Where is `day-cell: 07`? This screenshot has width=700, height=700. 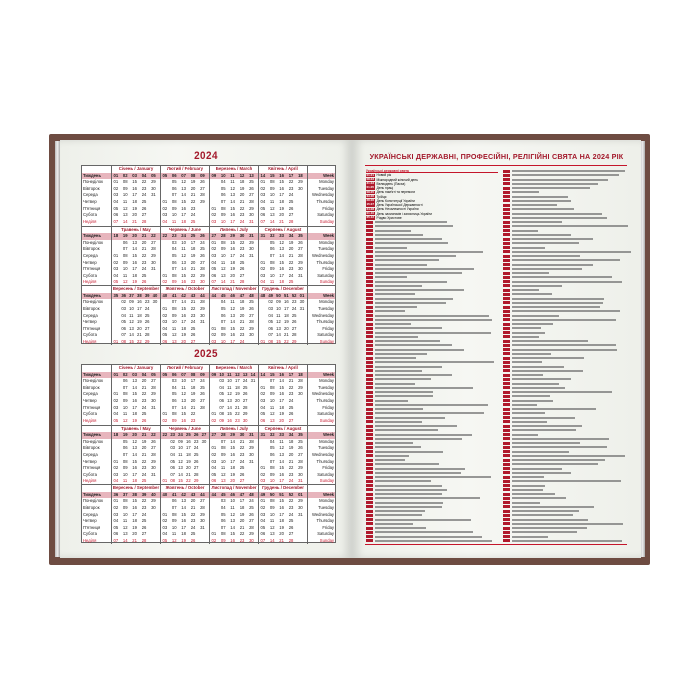
day-cell: 07 is located at coordinates (223, 201).